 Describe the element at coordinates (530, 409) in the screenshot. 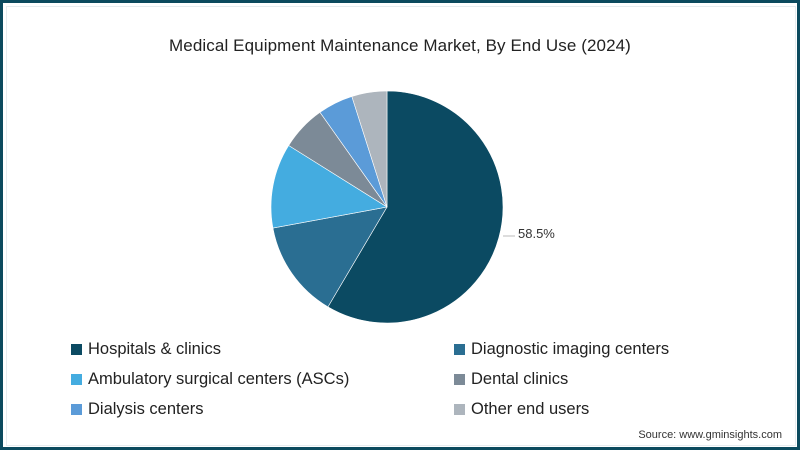

I see `legend-label: Other end users` at that location.